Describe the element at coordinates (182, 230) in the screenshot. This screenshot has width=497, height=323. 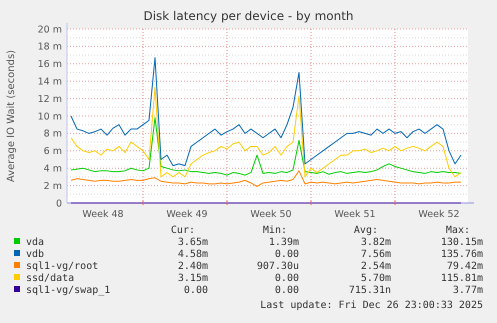
I see `text: Cur:` at that location.